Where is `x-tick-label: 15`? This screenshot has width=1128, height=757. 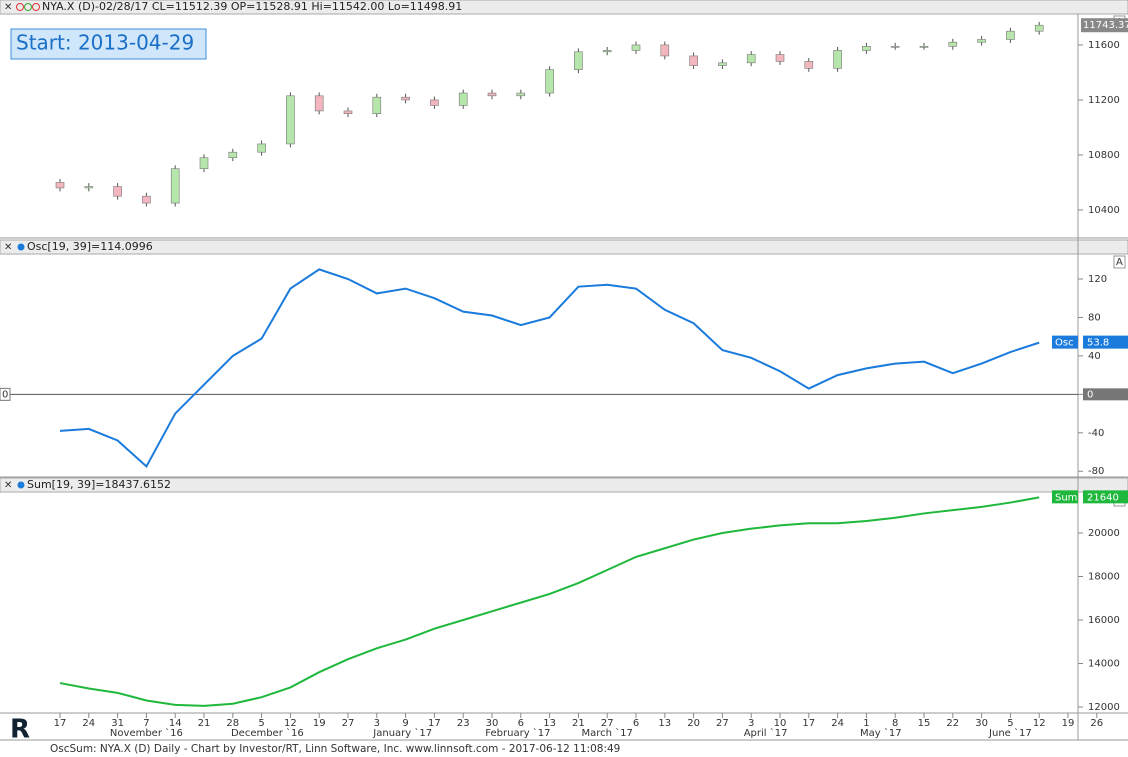
x-tick-label: 15 is located at coordinates (924, 723).